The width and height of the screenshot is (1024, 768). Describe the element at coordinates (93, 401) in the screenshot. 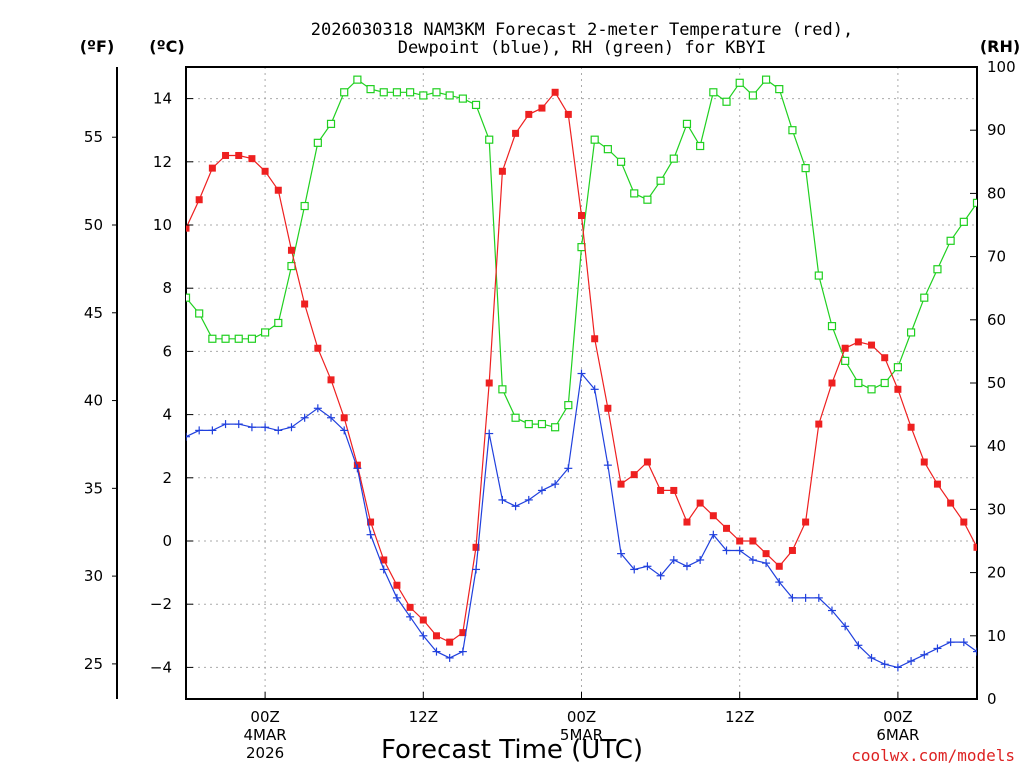

I see `fahrenheit-tick-label: 40` at that location.